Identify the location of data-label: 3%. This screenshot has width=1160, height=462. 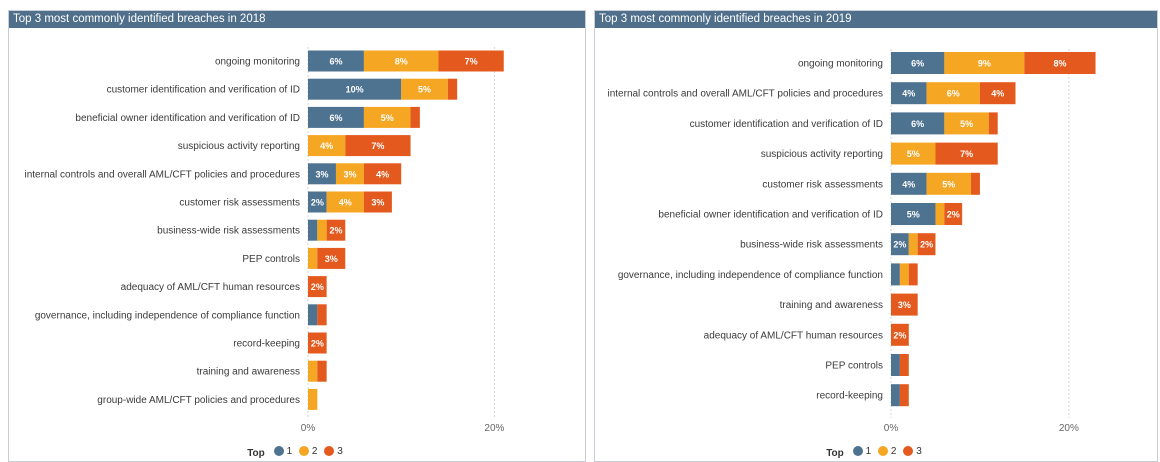
(331, 259).